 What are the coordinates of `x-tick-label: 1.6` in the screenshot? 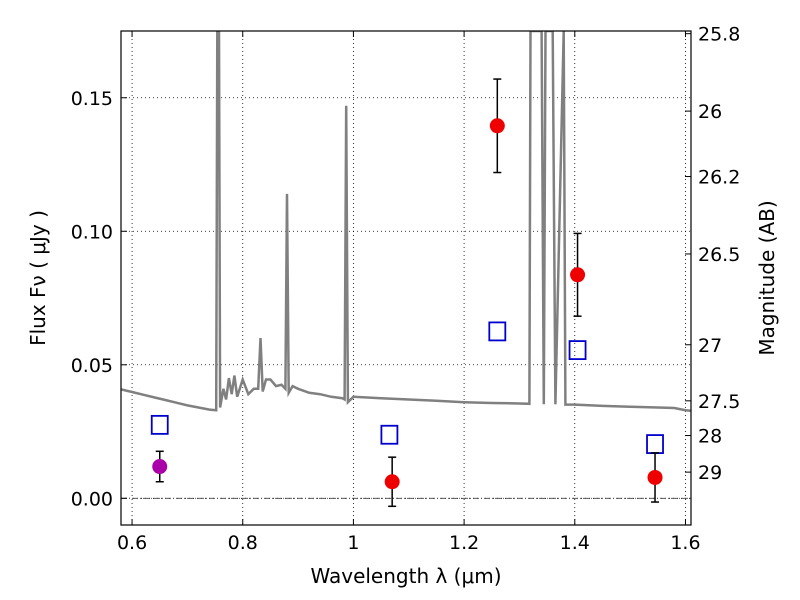 It's located at (685, 543).